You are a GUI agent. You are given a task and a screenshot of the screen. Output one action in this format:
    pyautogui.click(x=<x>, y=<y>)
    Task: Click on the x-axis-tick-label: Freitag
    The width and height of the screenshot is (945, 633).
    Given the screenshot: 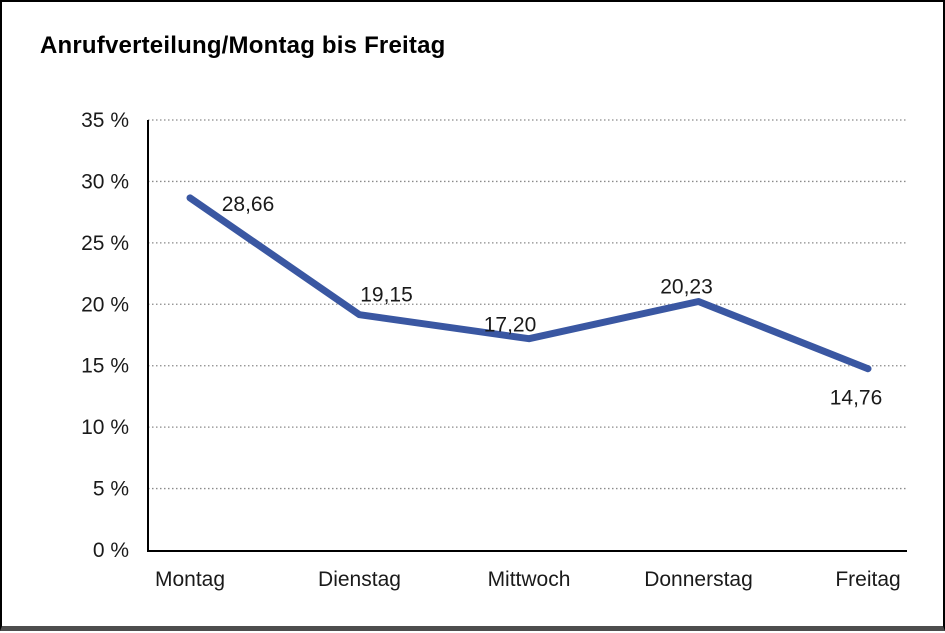 What is the action you would take?
    pyautogui.click(x=867, y=579)
    